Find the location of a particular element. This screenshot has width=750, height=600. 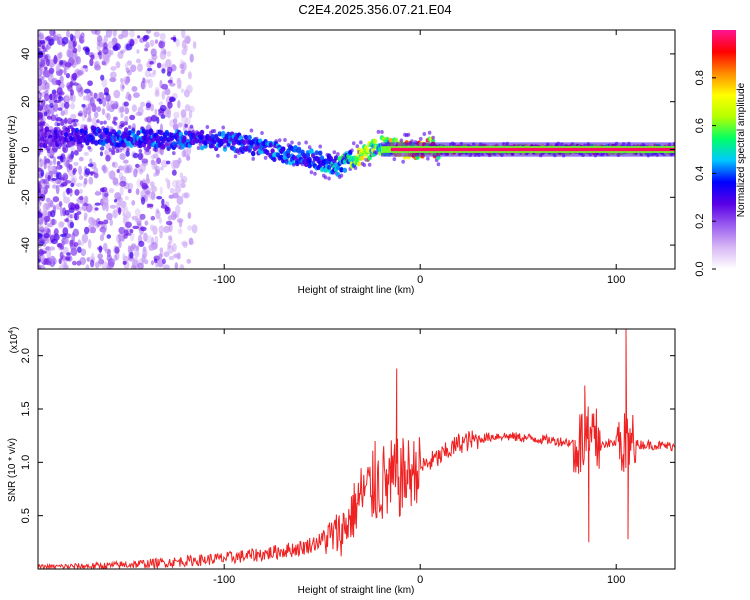

snr-scale-suffix: ) is located at coordinates (14, 328).